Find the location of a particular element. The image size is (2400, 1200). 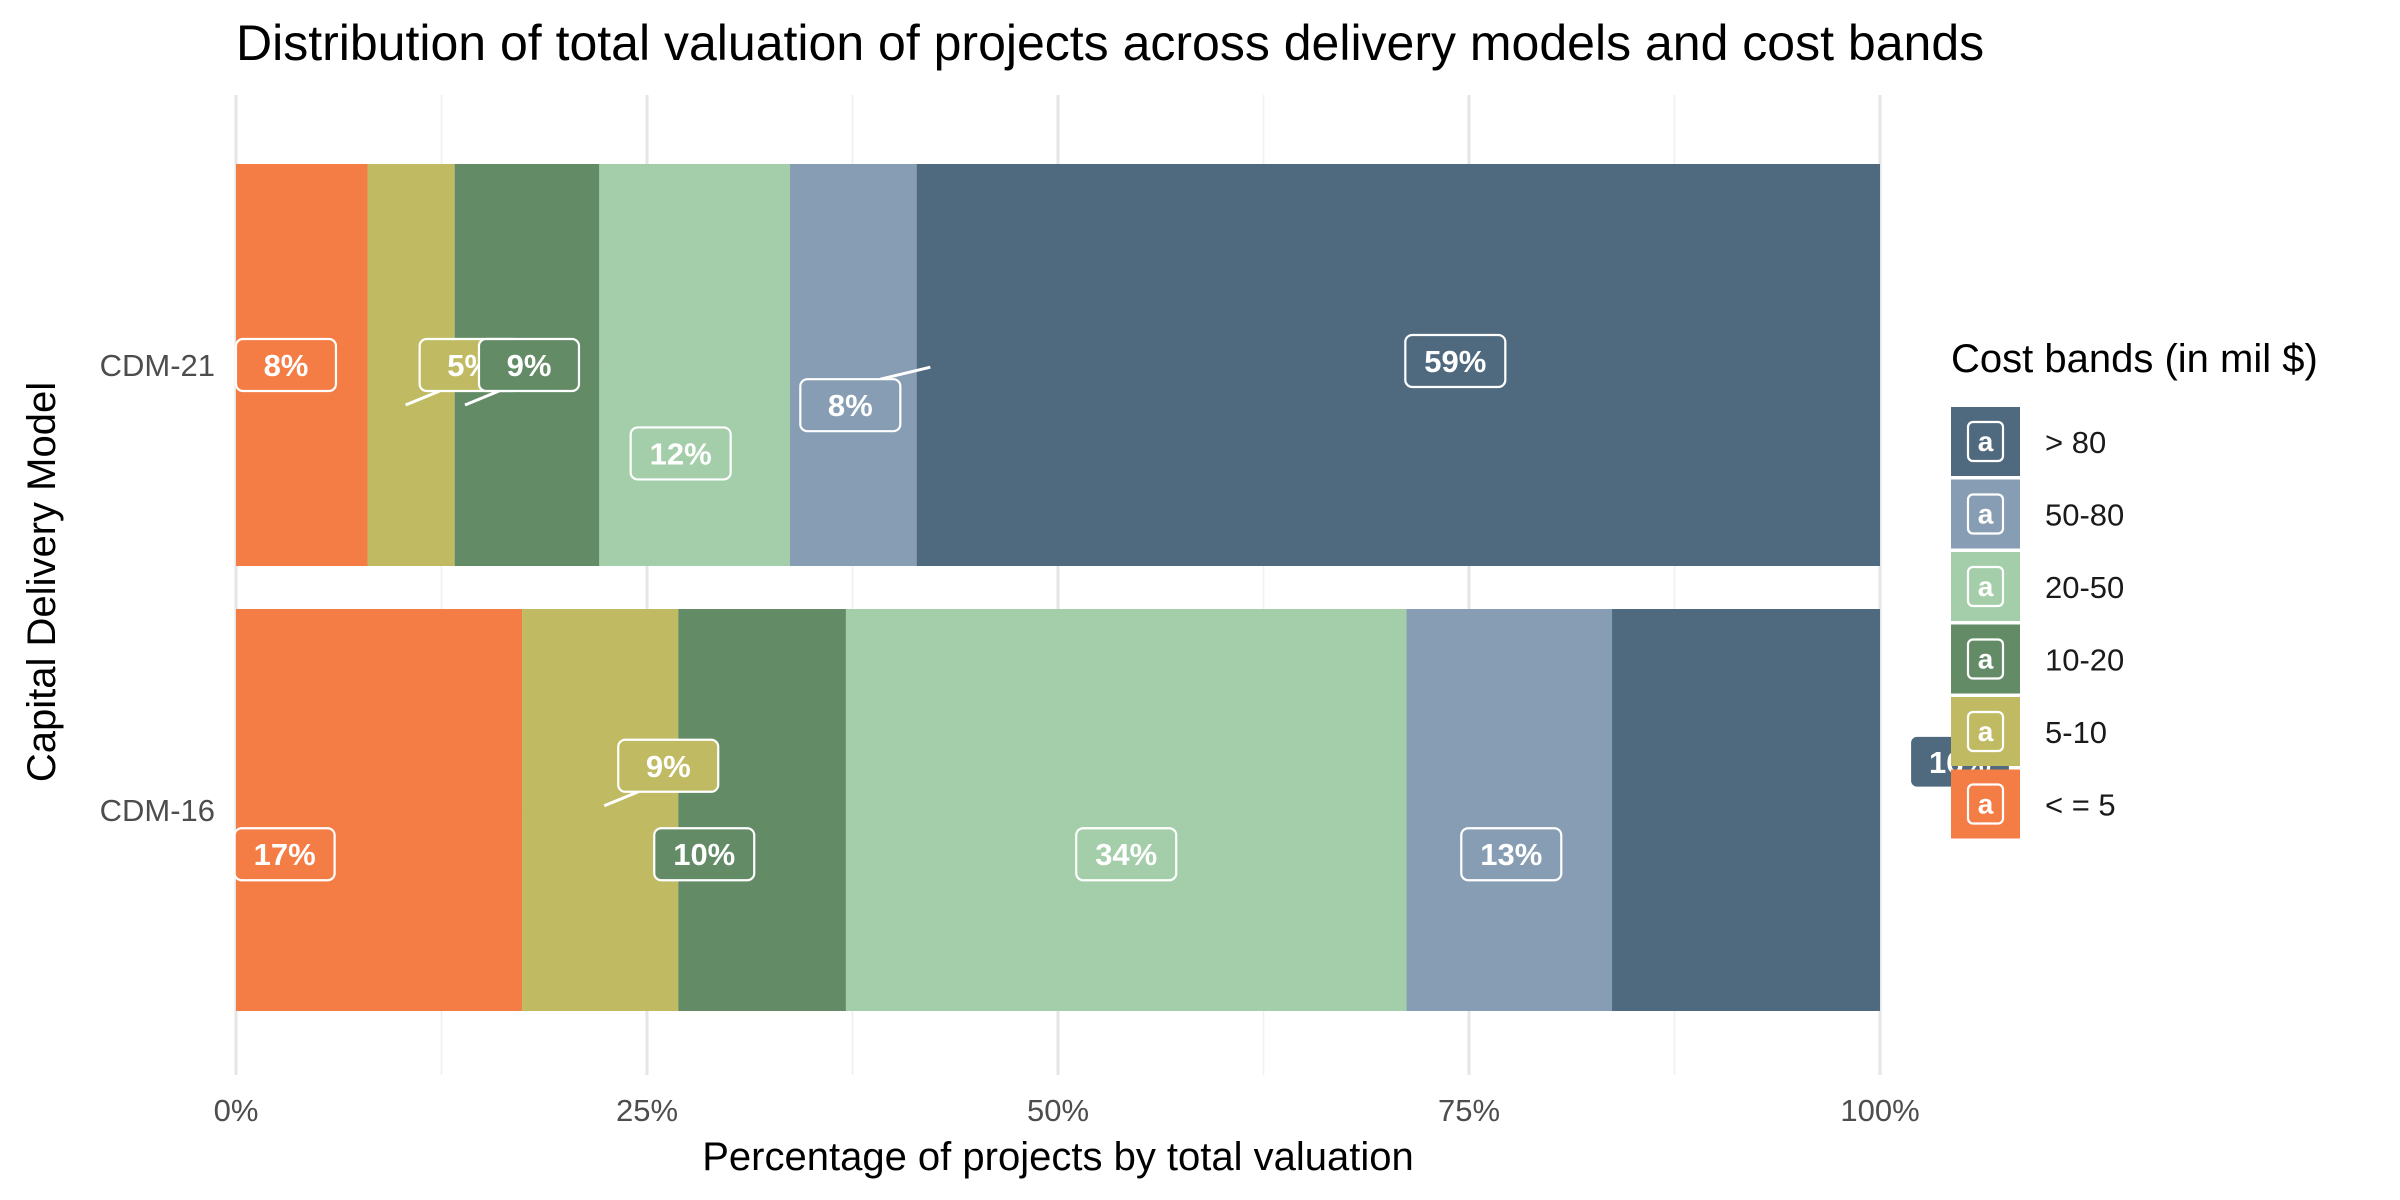

x-tick-label: 0% is located at coordinates (236, 1110).